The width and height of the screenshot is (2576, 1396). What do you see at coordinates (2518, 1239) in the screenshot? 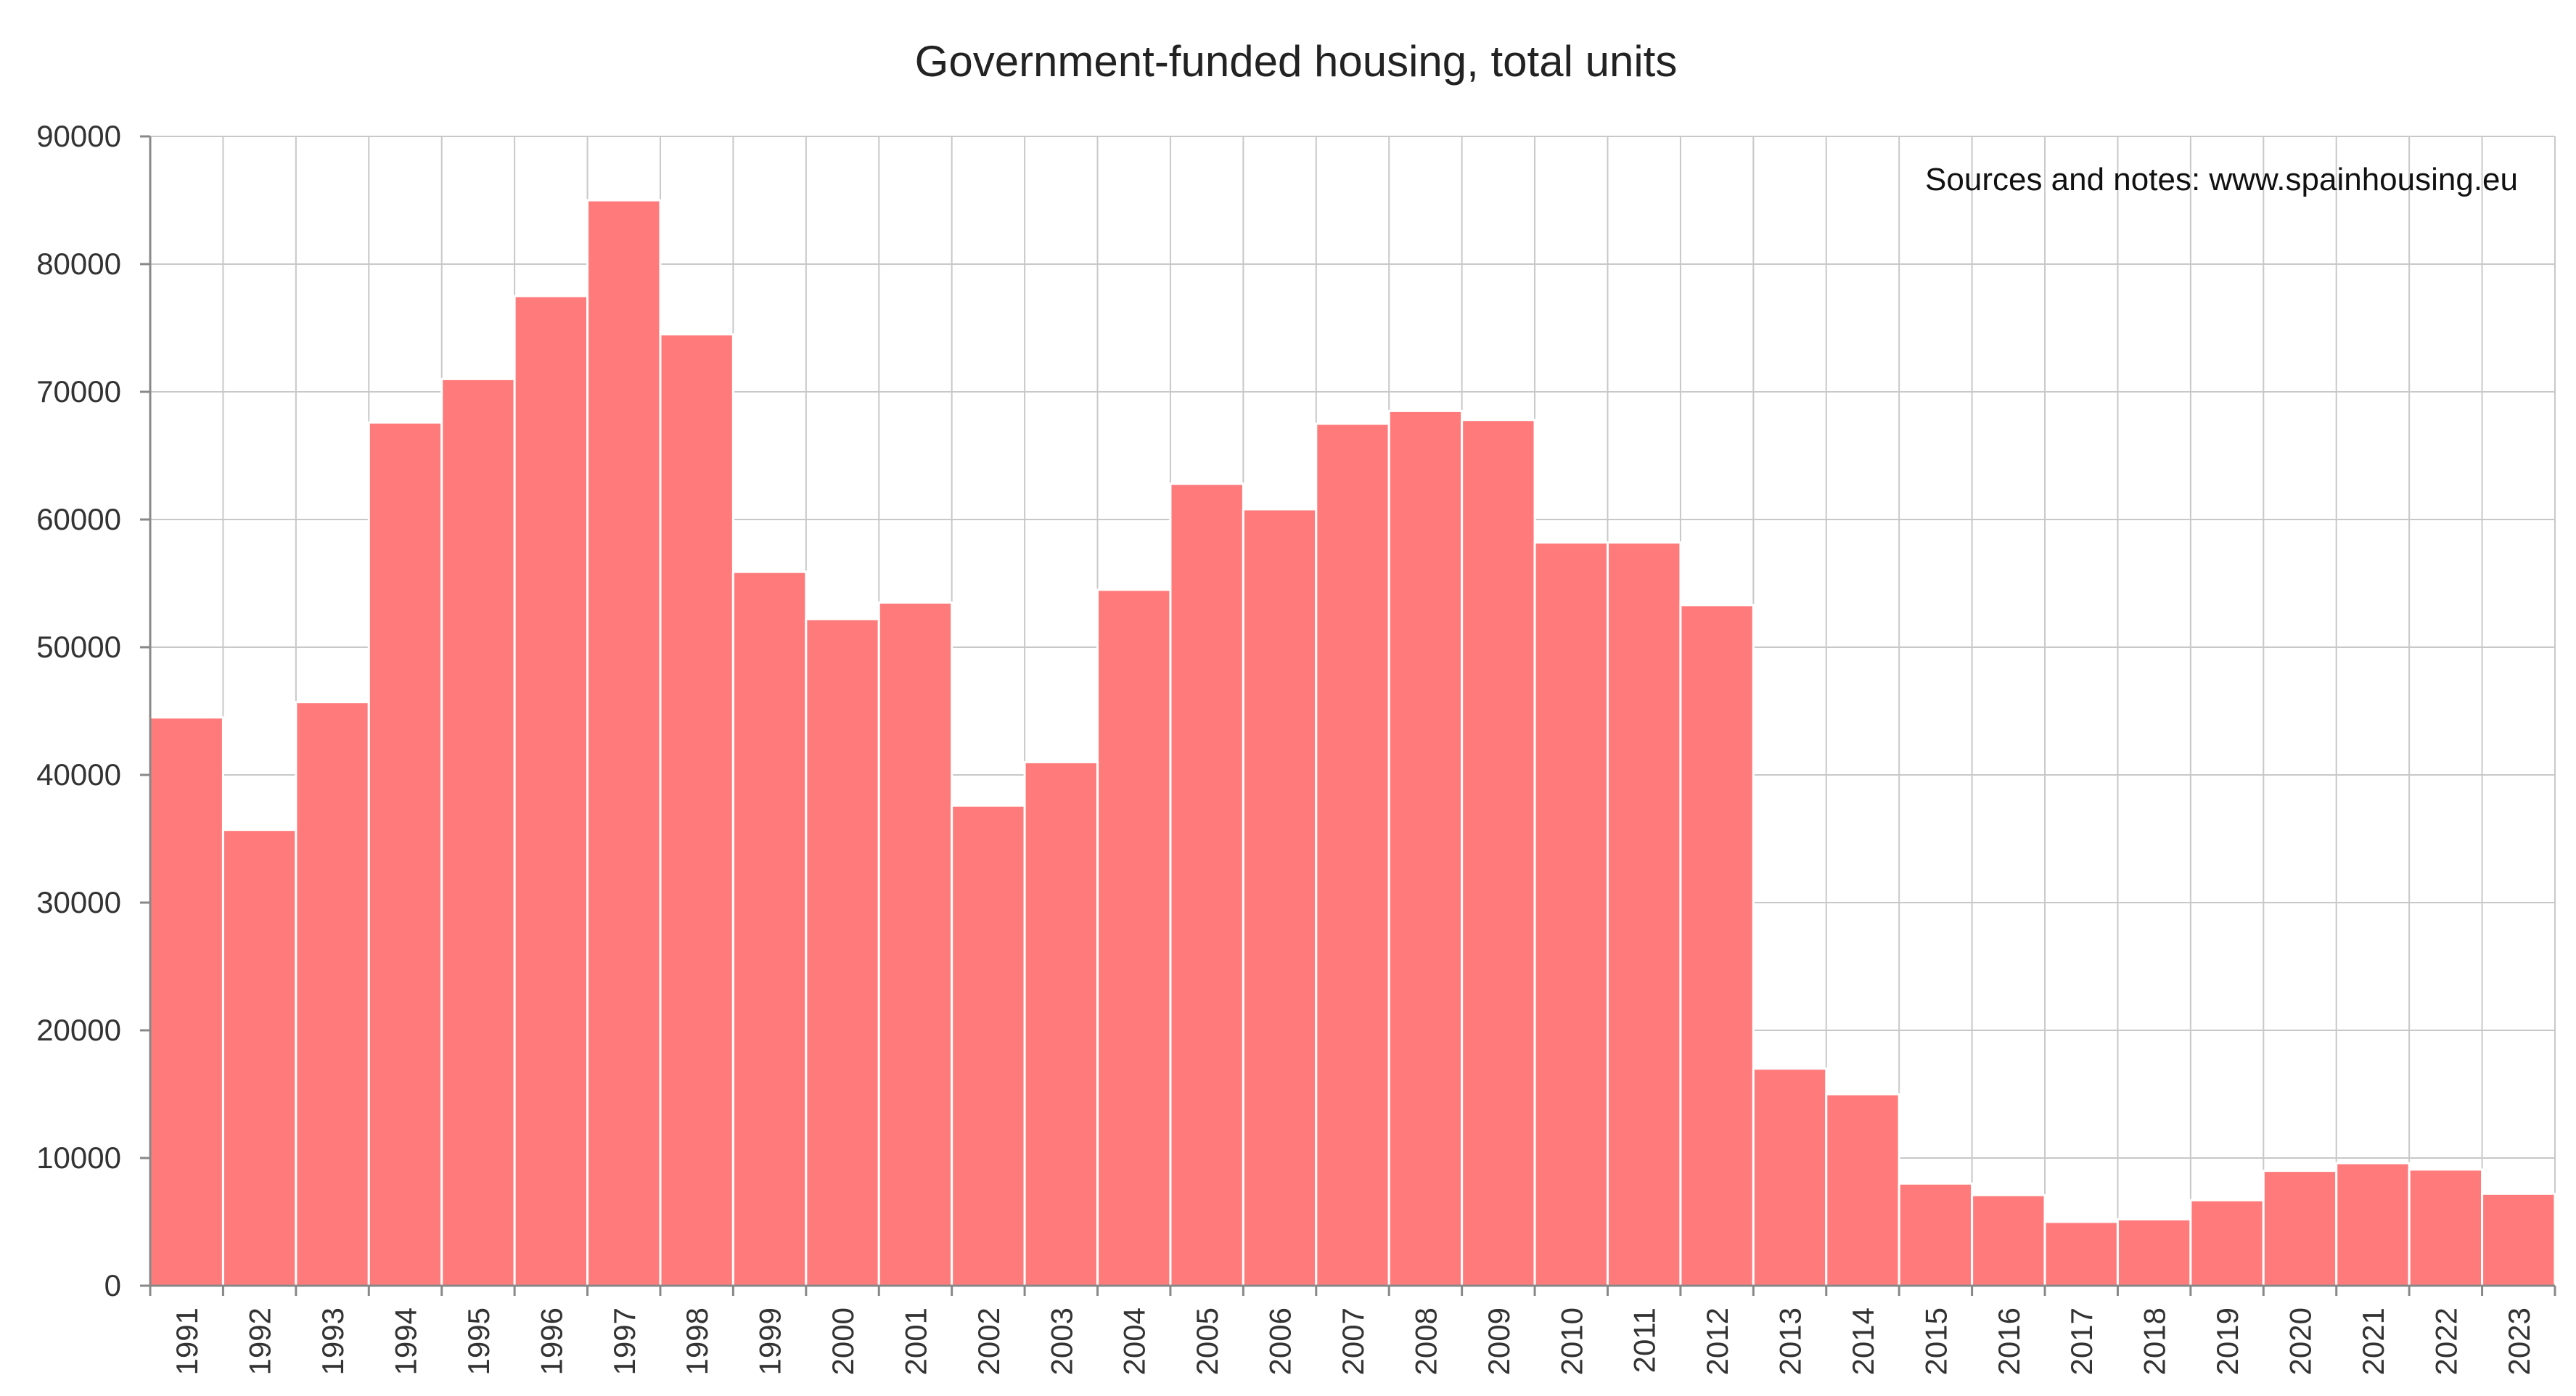
I see `bar-2023` at bounding box center [2518, 1239].